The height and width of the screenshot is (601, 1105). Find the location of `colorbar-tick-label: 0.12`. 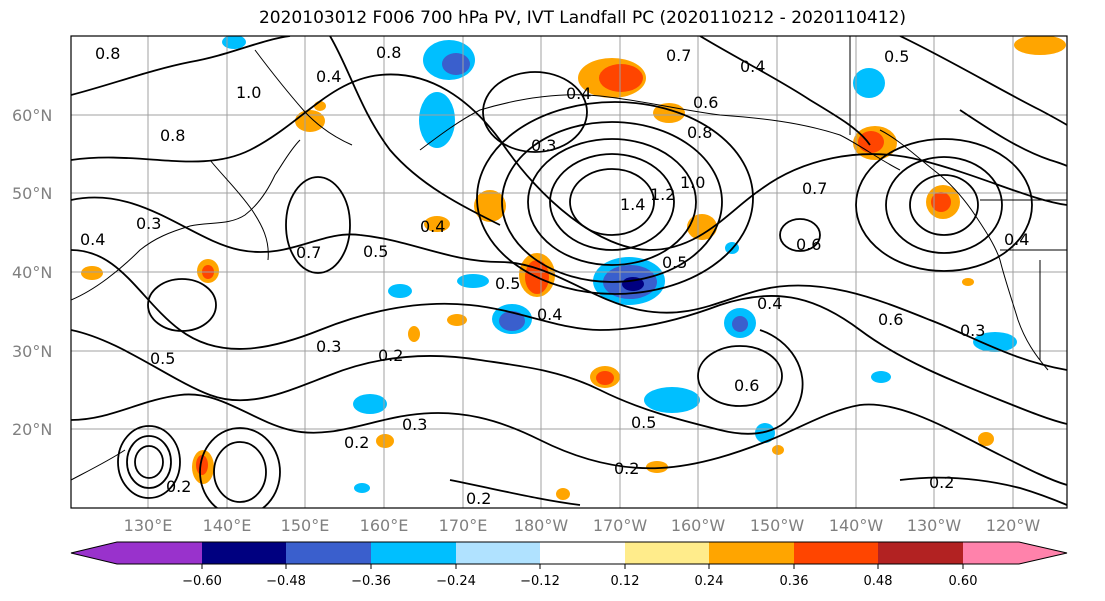

colorbar-tick-label: 0.12 is located at coordinates (625, 581).